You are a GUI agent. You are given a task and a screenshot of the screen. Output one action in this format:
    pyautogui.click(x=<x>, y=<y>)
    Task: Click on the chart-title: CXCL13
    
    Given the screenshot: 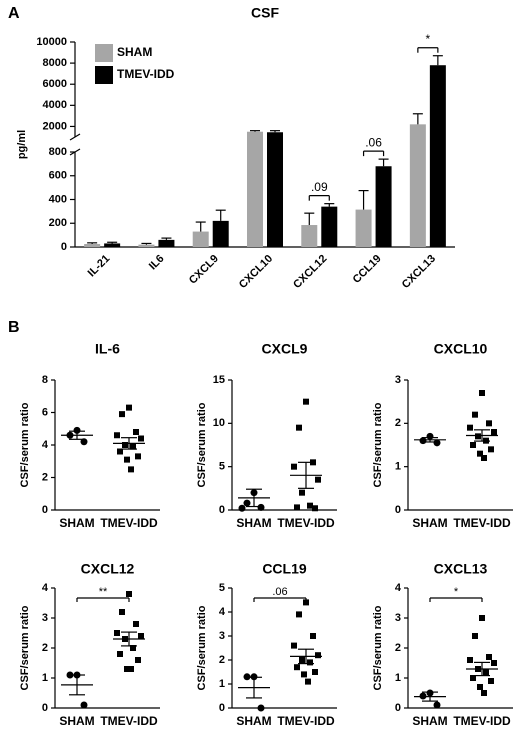 What is the action you would take?
    pyautogui.click(x=461, y=569)
    